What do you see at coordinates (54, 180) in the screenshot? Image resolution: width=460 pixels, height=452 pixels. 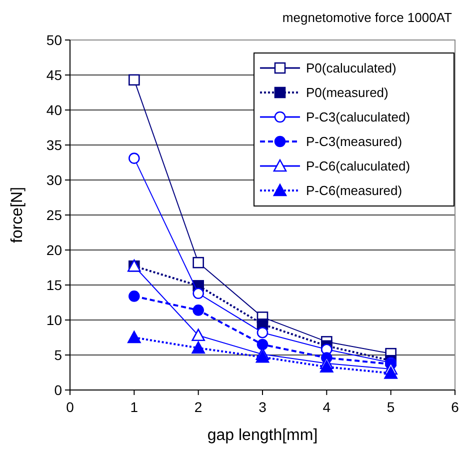 I see `y-tick-label: 30` at bounding box center [54, 180].